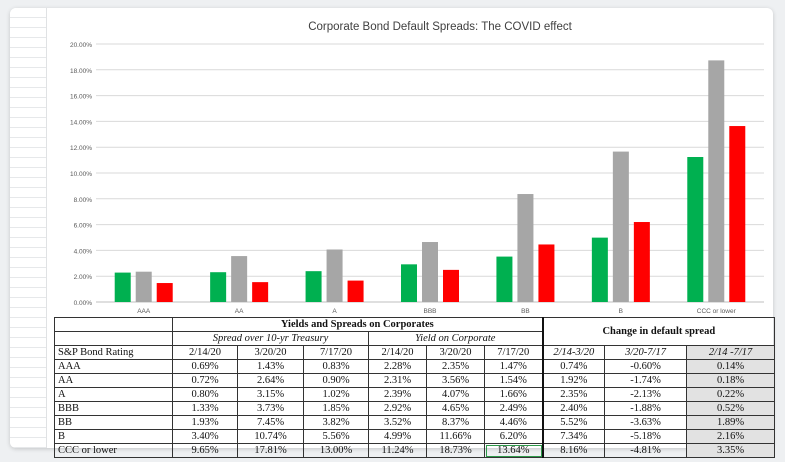 This screenshot has width=785, height=462. Describe the element at coordinates (205, 436) in the screenshot. I see `value-cell: 3.40%` at that location.